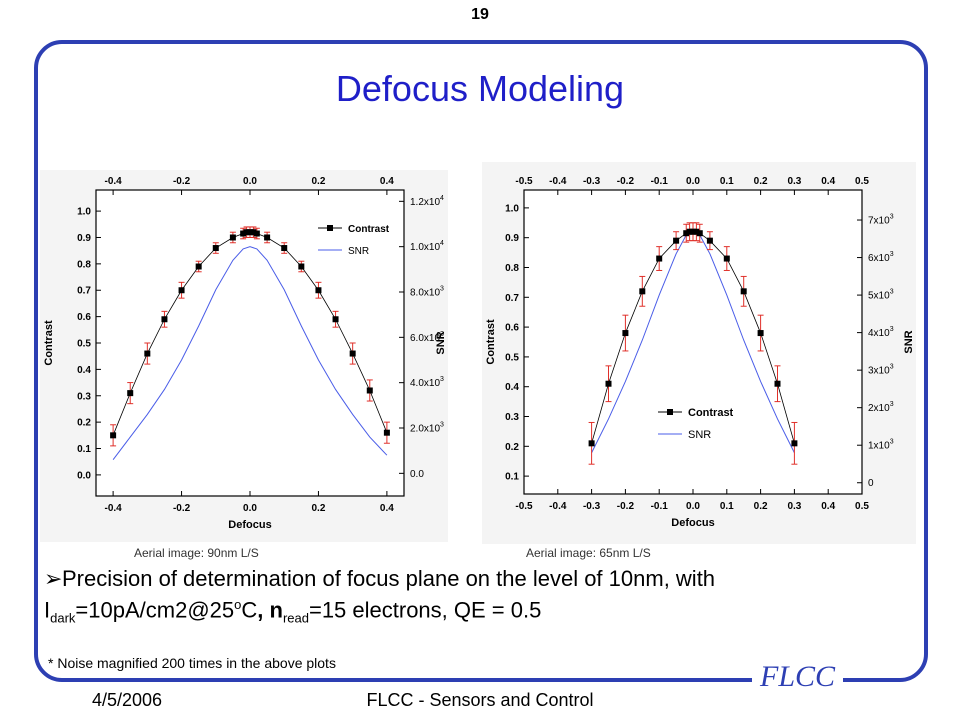 The width and height of the screenshot is (960, 720). I want to click on y2-tick-label: 6.0x10³, so click(427, 337).